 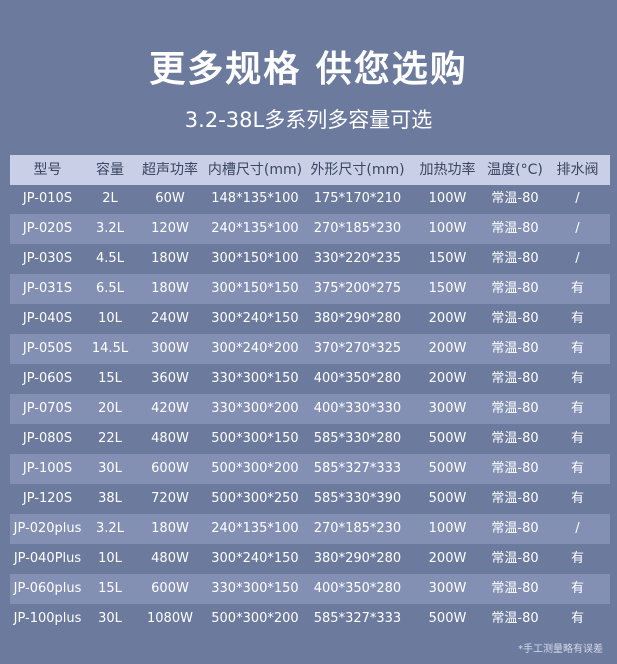 I want to click on table-cell: 500*300*250, so click(x=255, y=498).